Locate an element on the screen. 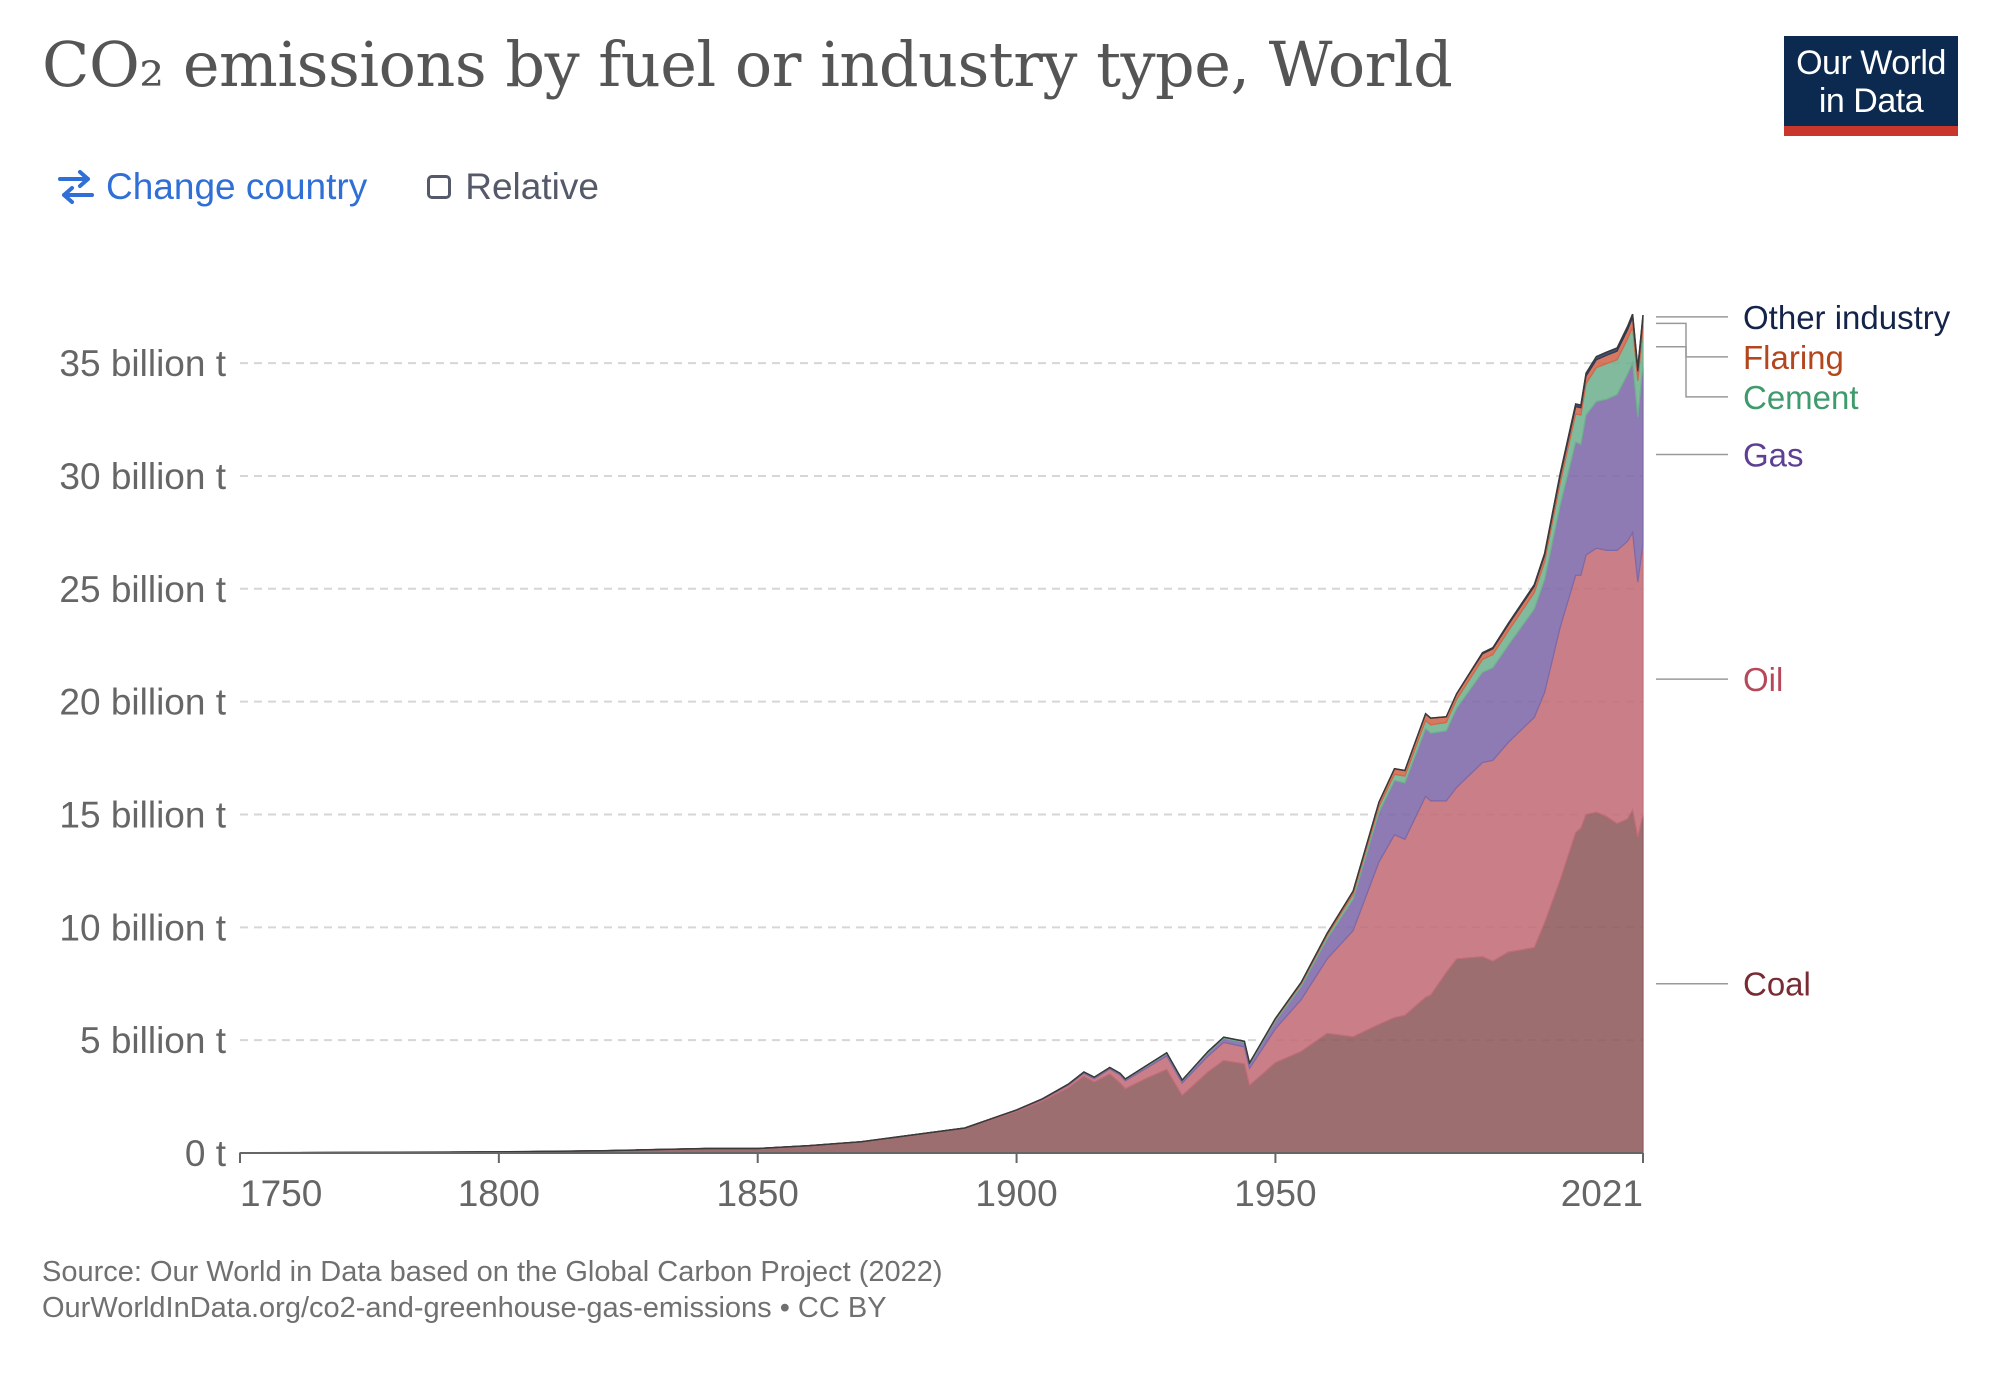  owid-logo: Our World in Data is located at coordinates (1871, 86).